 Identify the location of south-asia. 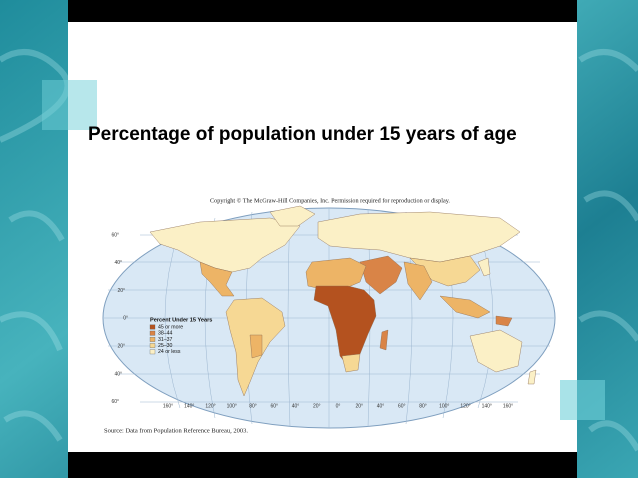
(418, 281).